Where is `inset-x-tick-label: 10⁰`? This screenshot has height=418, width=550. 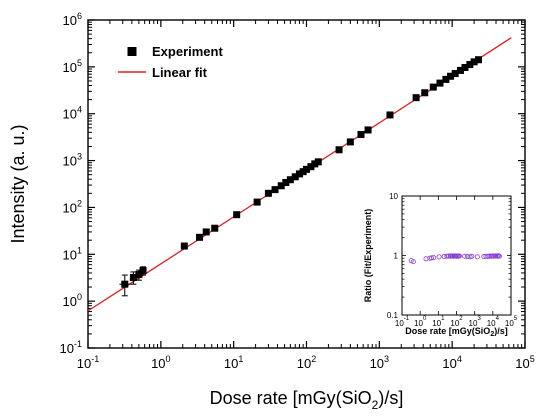
inset-x-tick-label: 10⁰ is located at coordinates (420, 322).